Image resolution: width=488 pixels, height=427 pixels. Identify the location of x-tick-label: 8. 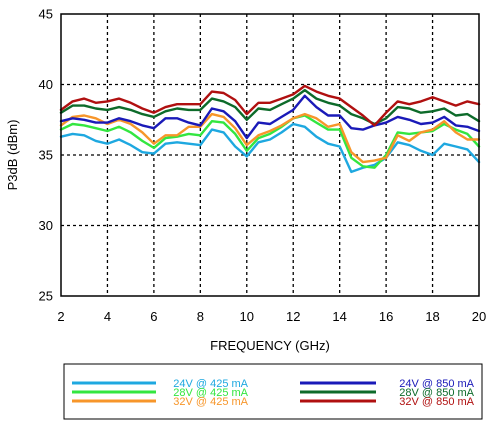
(200, 316).